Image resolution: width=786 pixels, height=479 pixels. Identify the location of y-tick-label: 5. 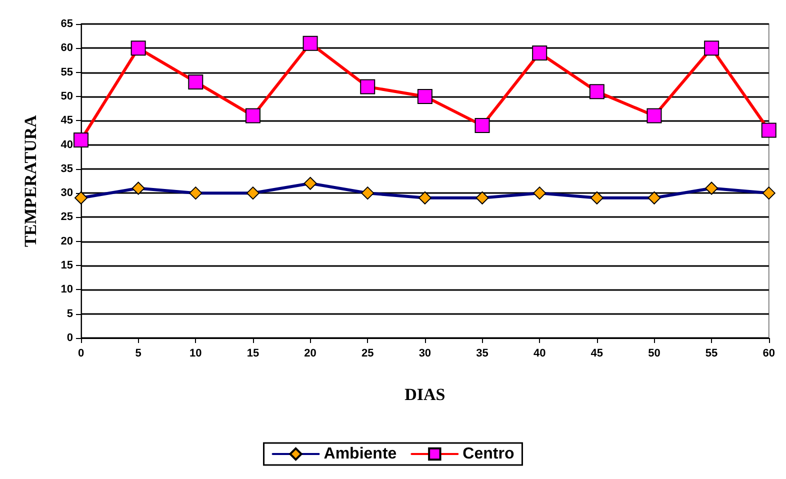
(69, 314).